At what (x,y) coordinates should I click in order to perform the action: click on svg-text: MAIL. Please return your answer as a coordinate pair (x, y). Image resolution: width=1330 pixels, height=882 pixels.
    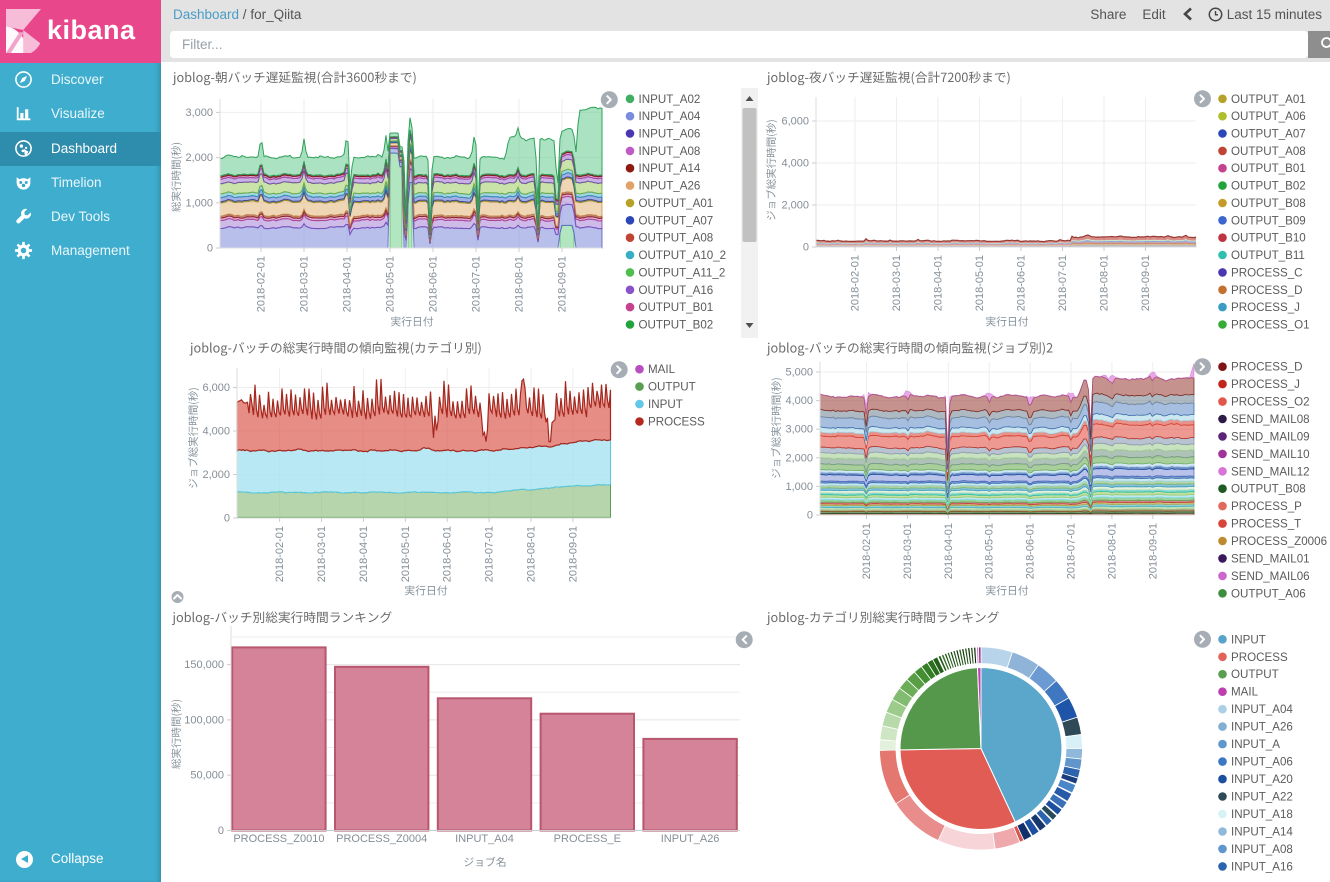
    Looking at the image, I should click on (1245, 692).